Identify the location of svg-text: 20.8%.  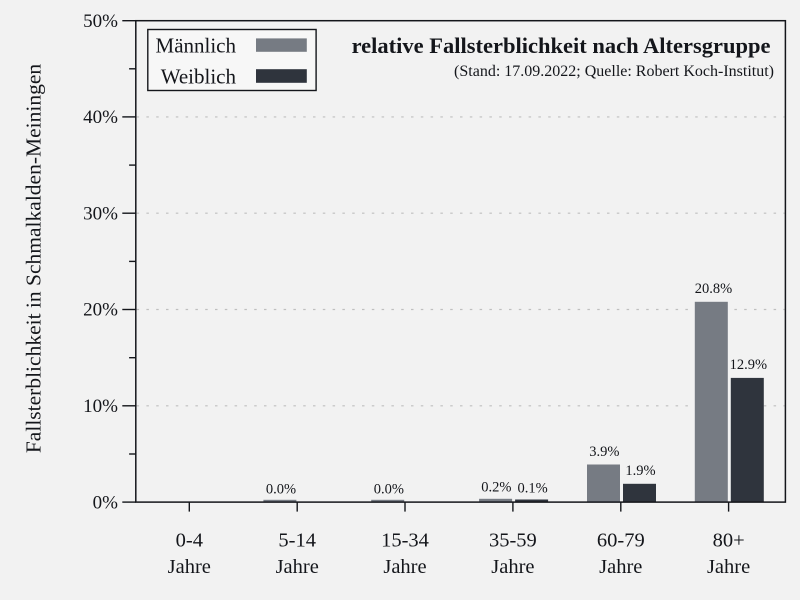
(713, 289).